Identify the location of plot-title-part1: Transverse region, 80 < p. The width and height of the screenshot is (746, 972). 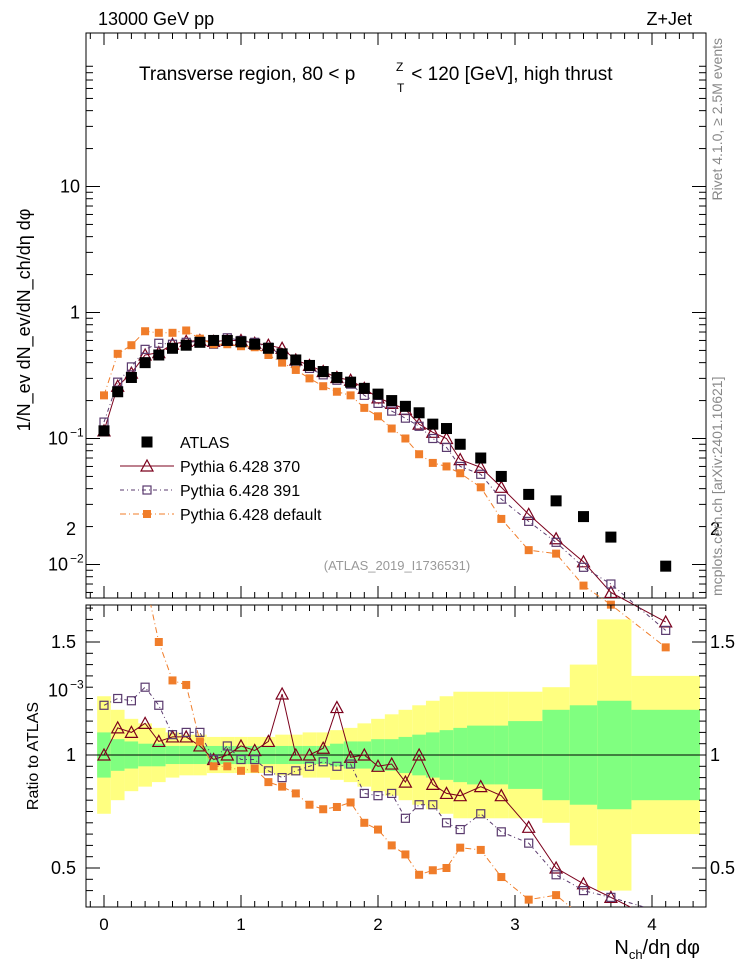
(247, 74).